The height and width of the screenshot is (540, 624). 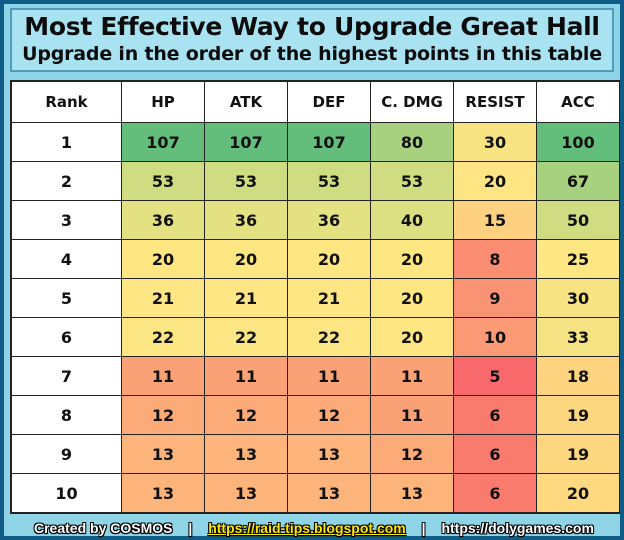 I want to click on table-row: 7 11 11 11 11 5 18, so click(x=315, y=376).